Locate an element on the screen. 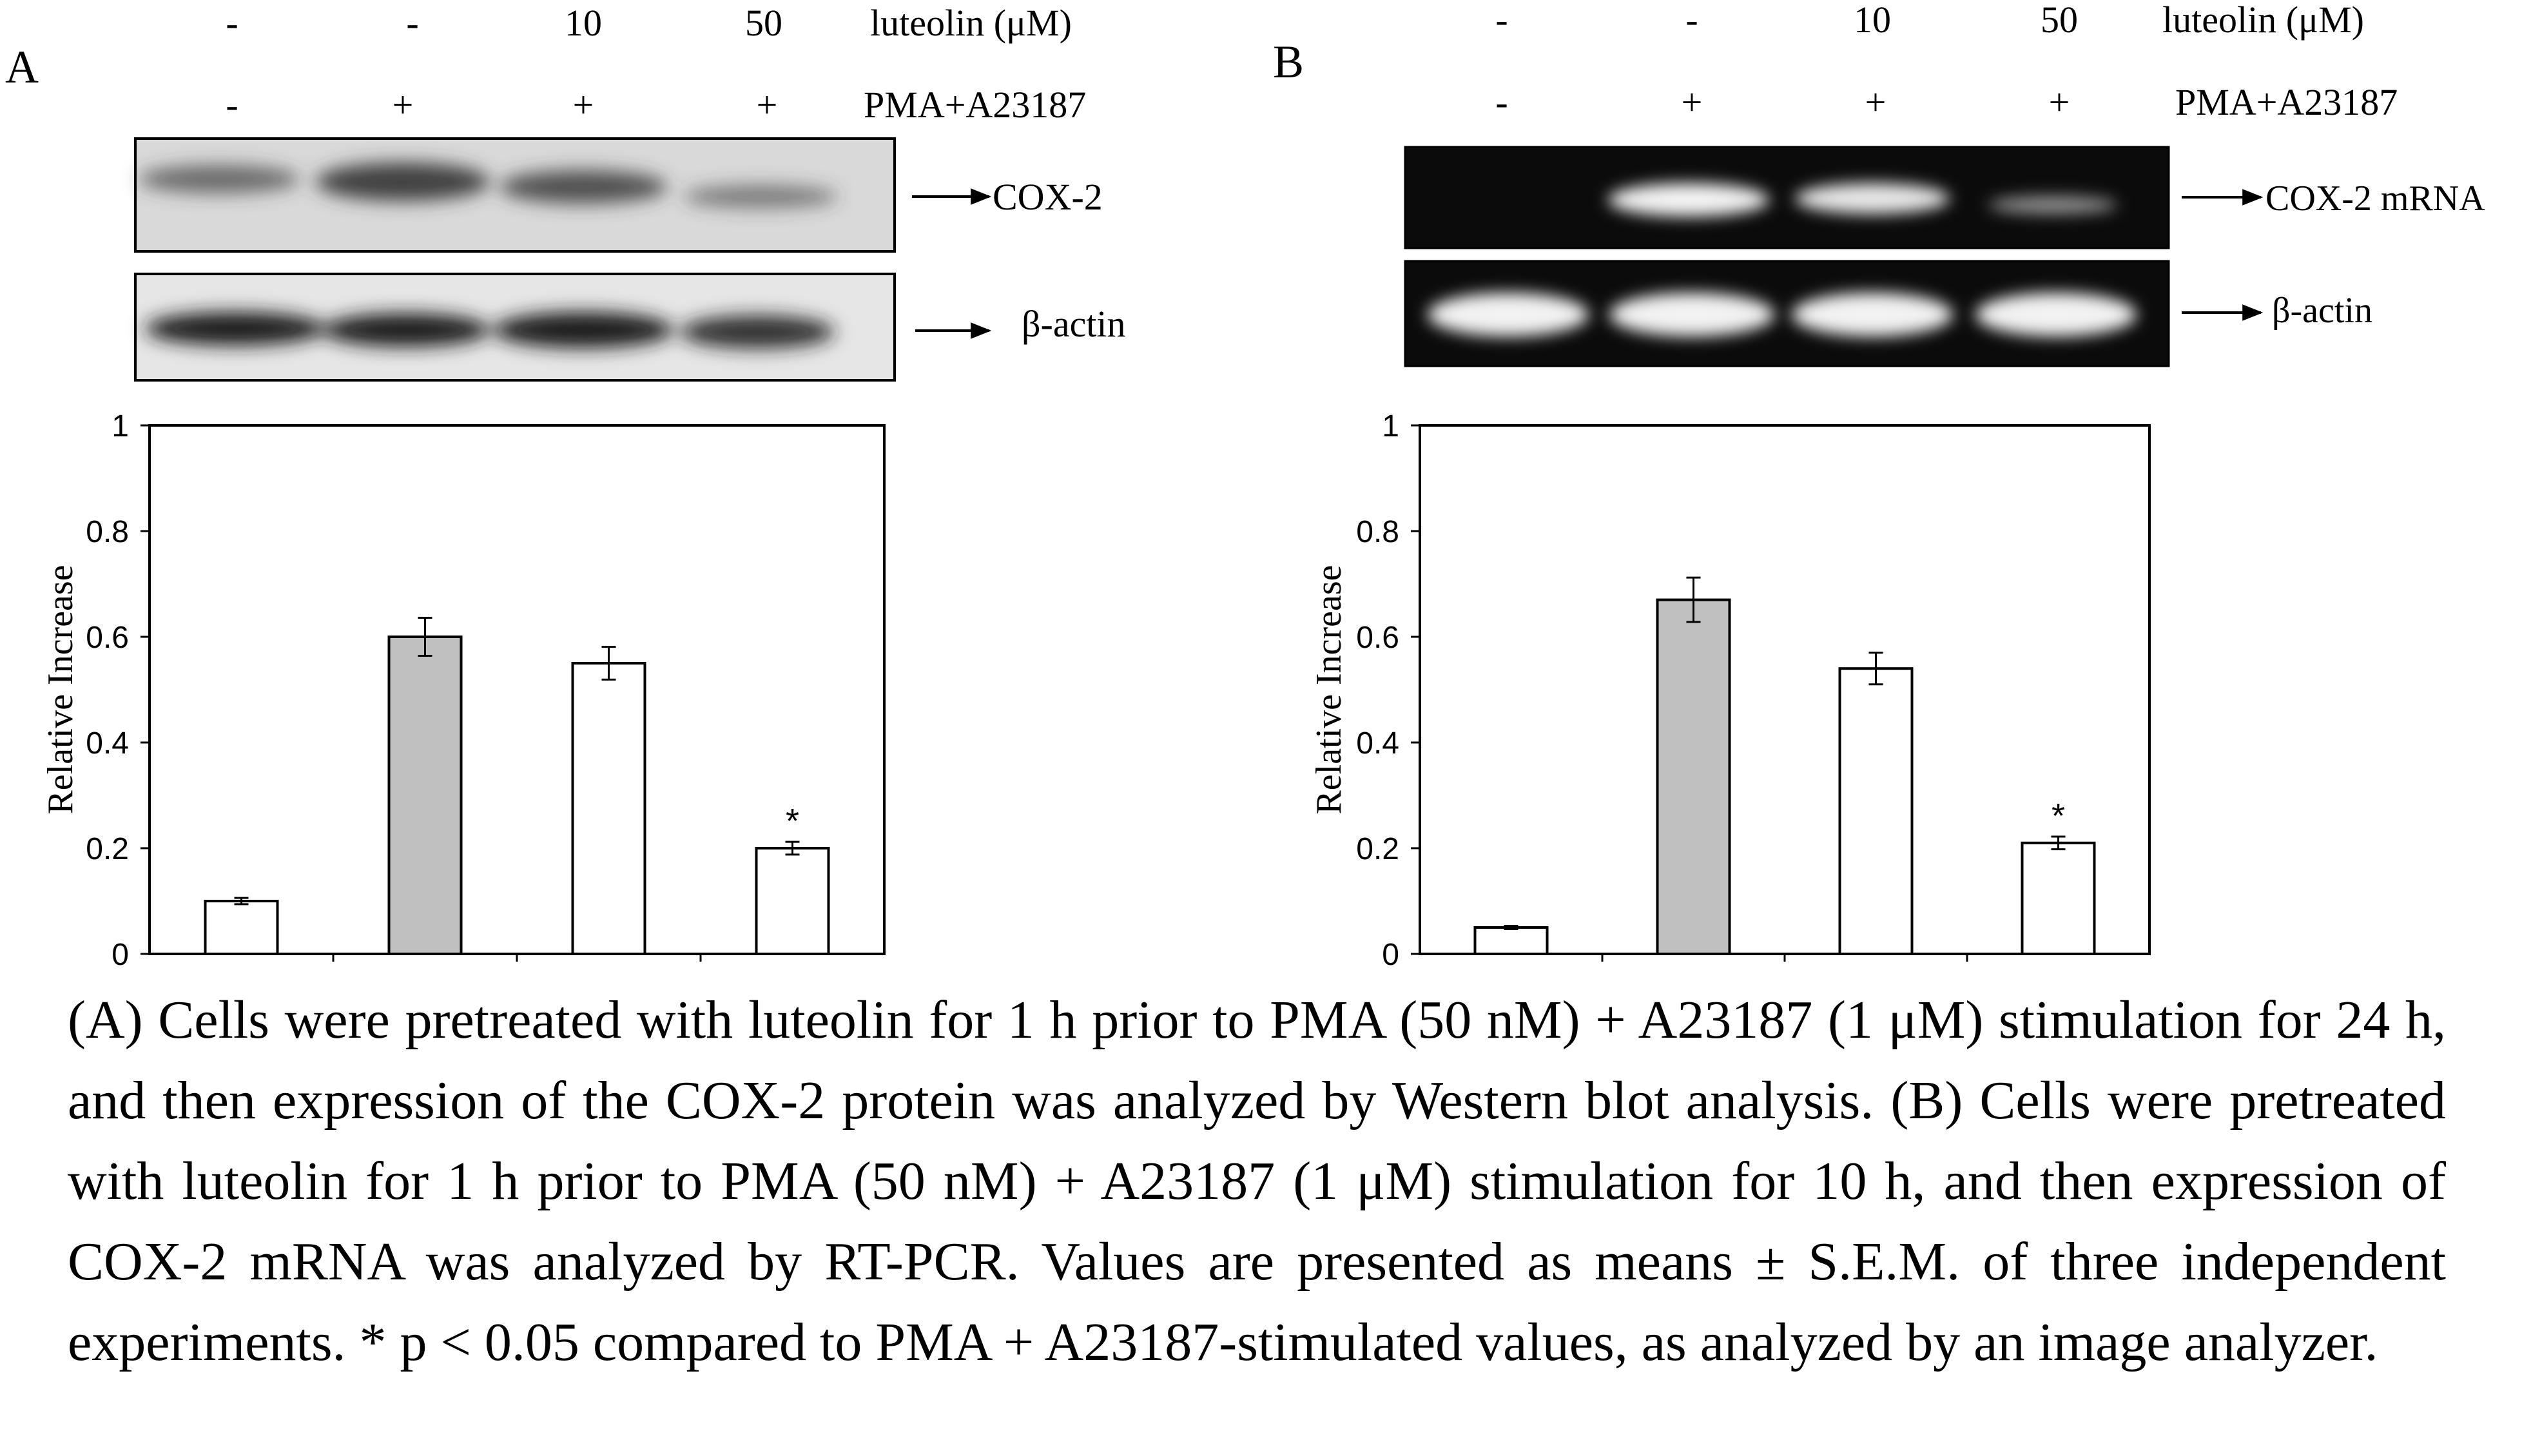 The image size is (2522, 1456). western-blot-actin is located at coordinates (515, 327).